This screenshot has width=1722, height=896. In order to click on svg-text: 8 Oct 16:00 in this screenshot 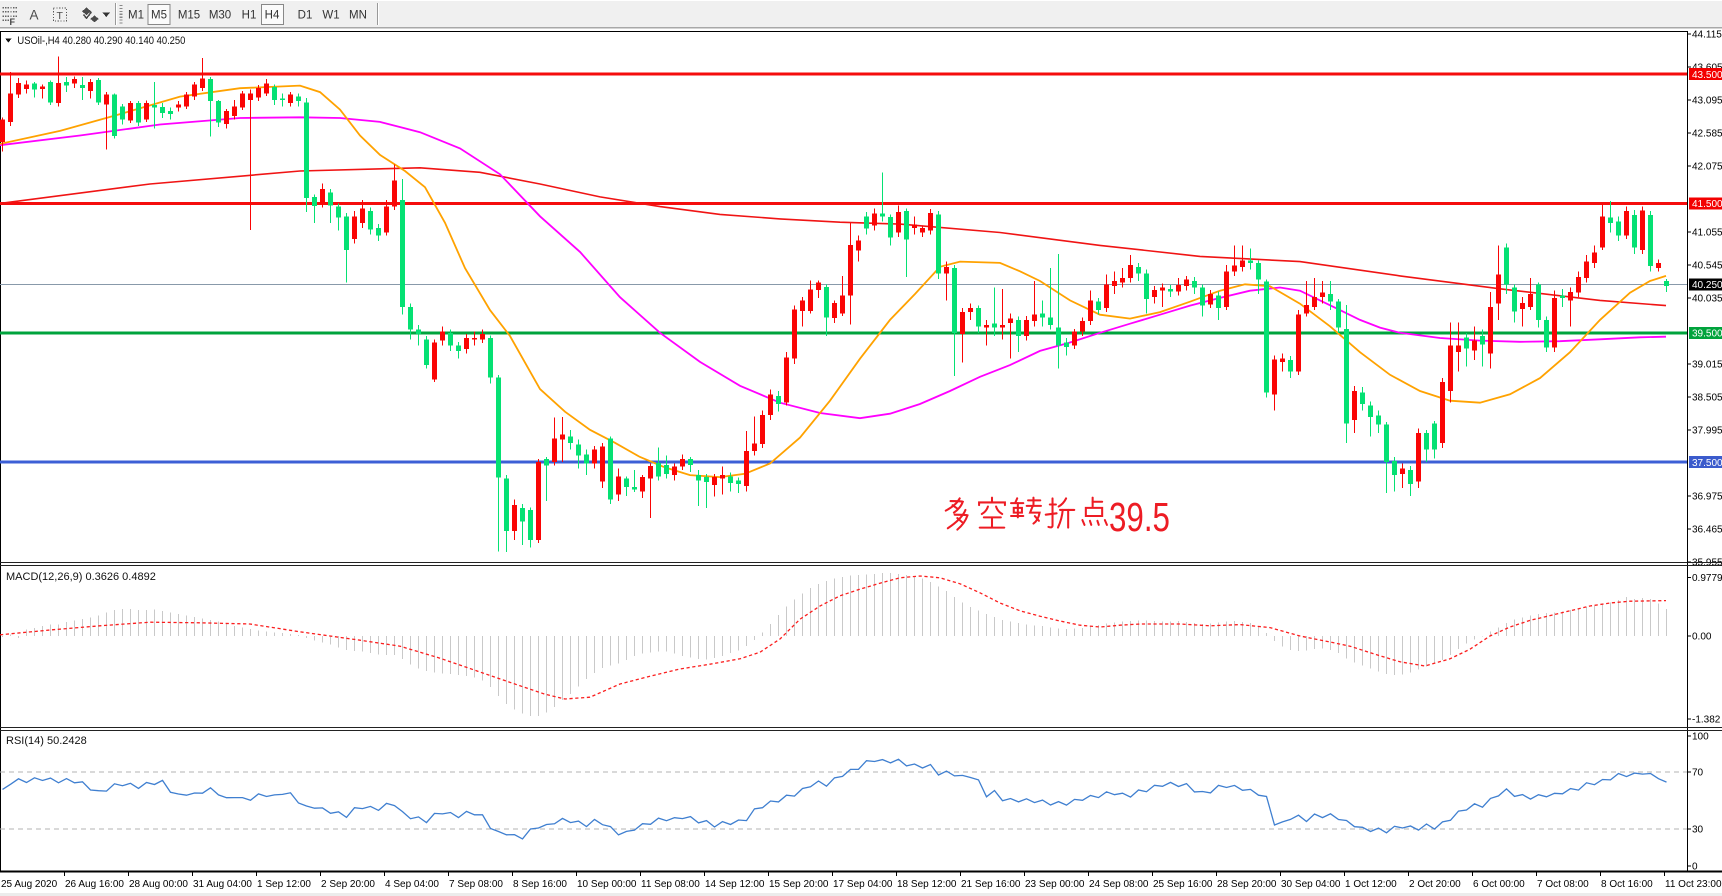, I will do `click(1627, 884)`.